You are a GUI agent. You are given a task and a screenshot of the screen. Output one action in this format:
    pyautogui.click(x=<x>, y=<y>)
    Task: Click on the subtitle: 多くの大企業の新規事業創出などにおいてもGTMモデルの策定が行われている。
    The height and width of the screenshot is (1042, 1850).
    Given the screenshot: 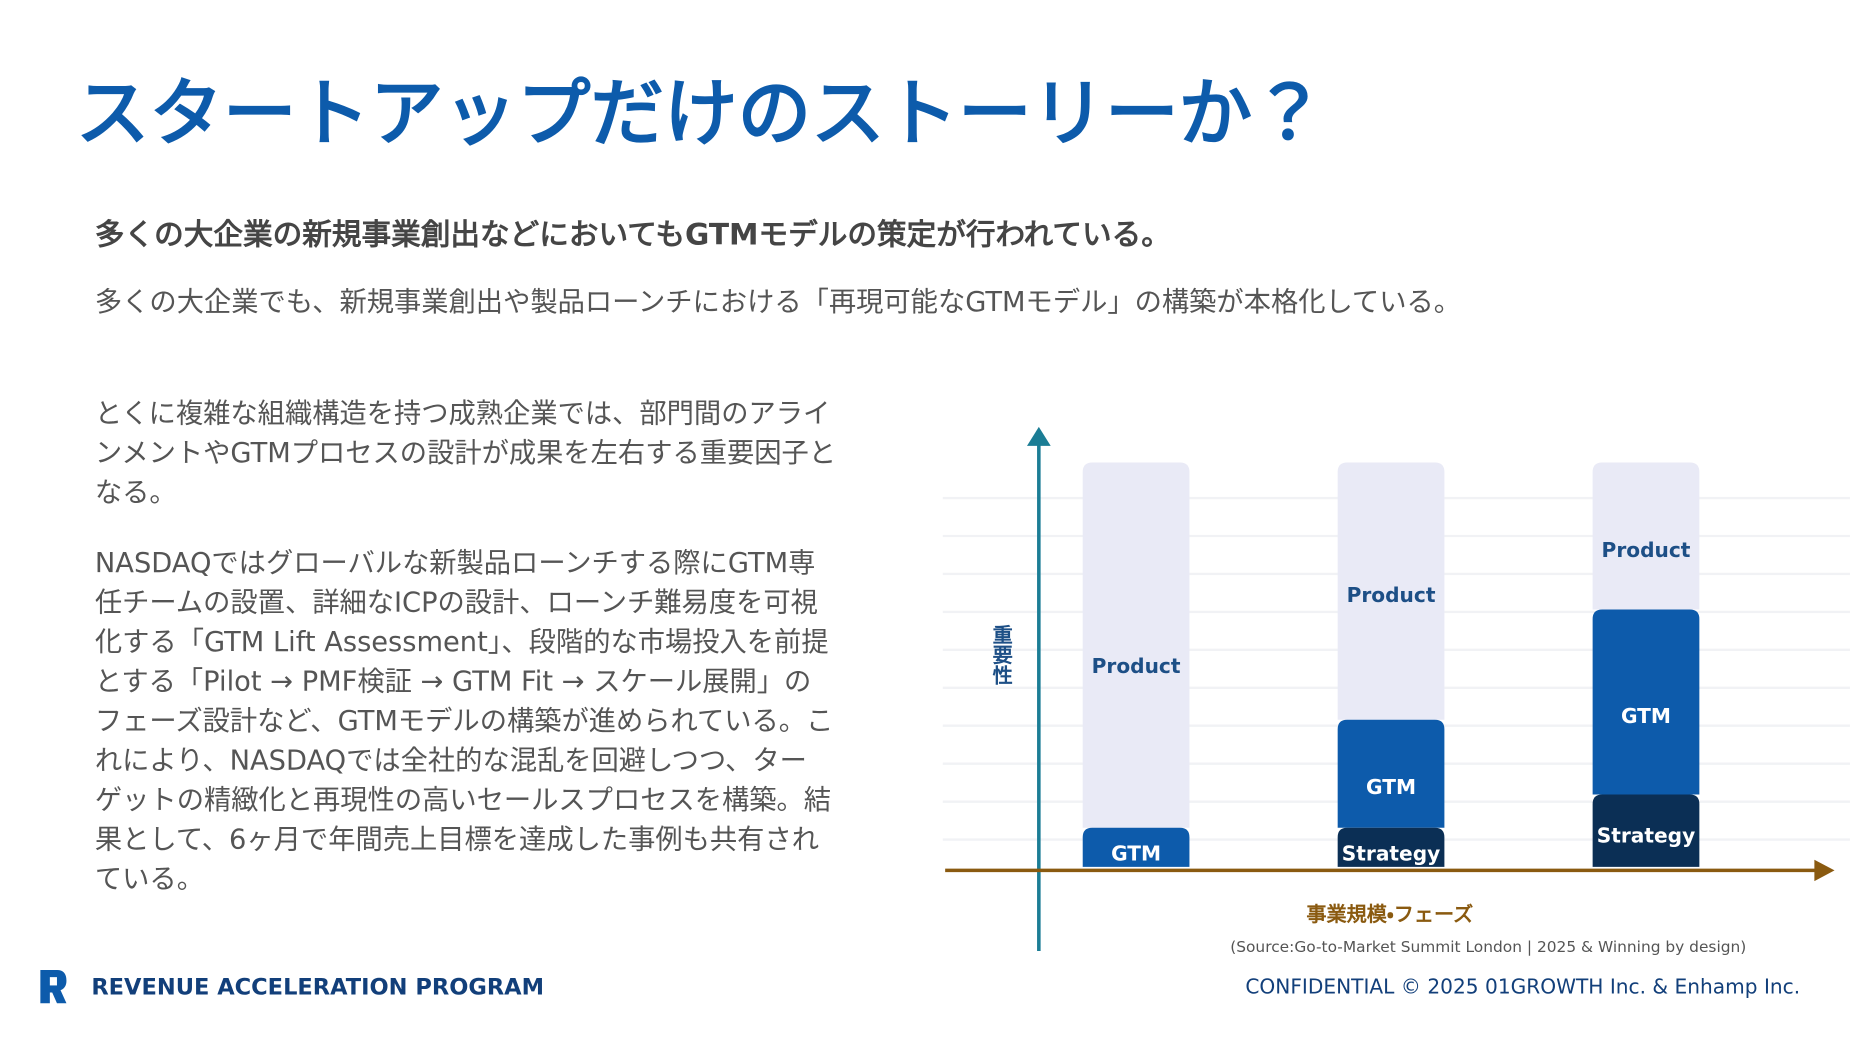 What is the action you would take?
    pyautogui.click(x=633, y=233)
    